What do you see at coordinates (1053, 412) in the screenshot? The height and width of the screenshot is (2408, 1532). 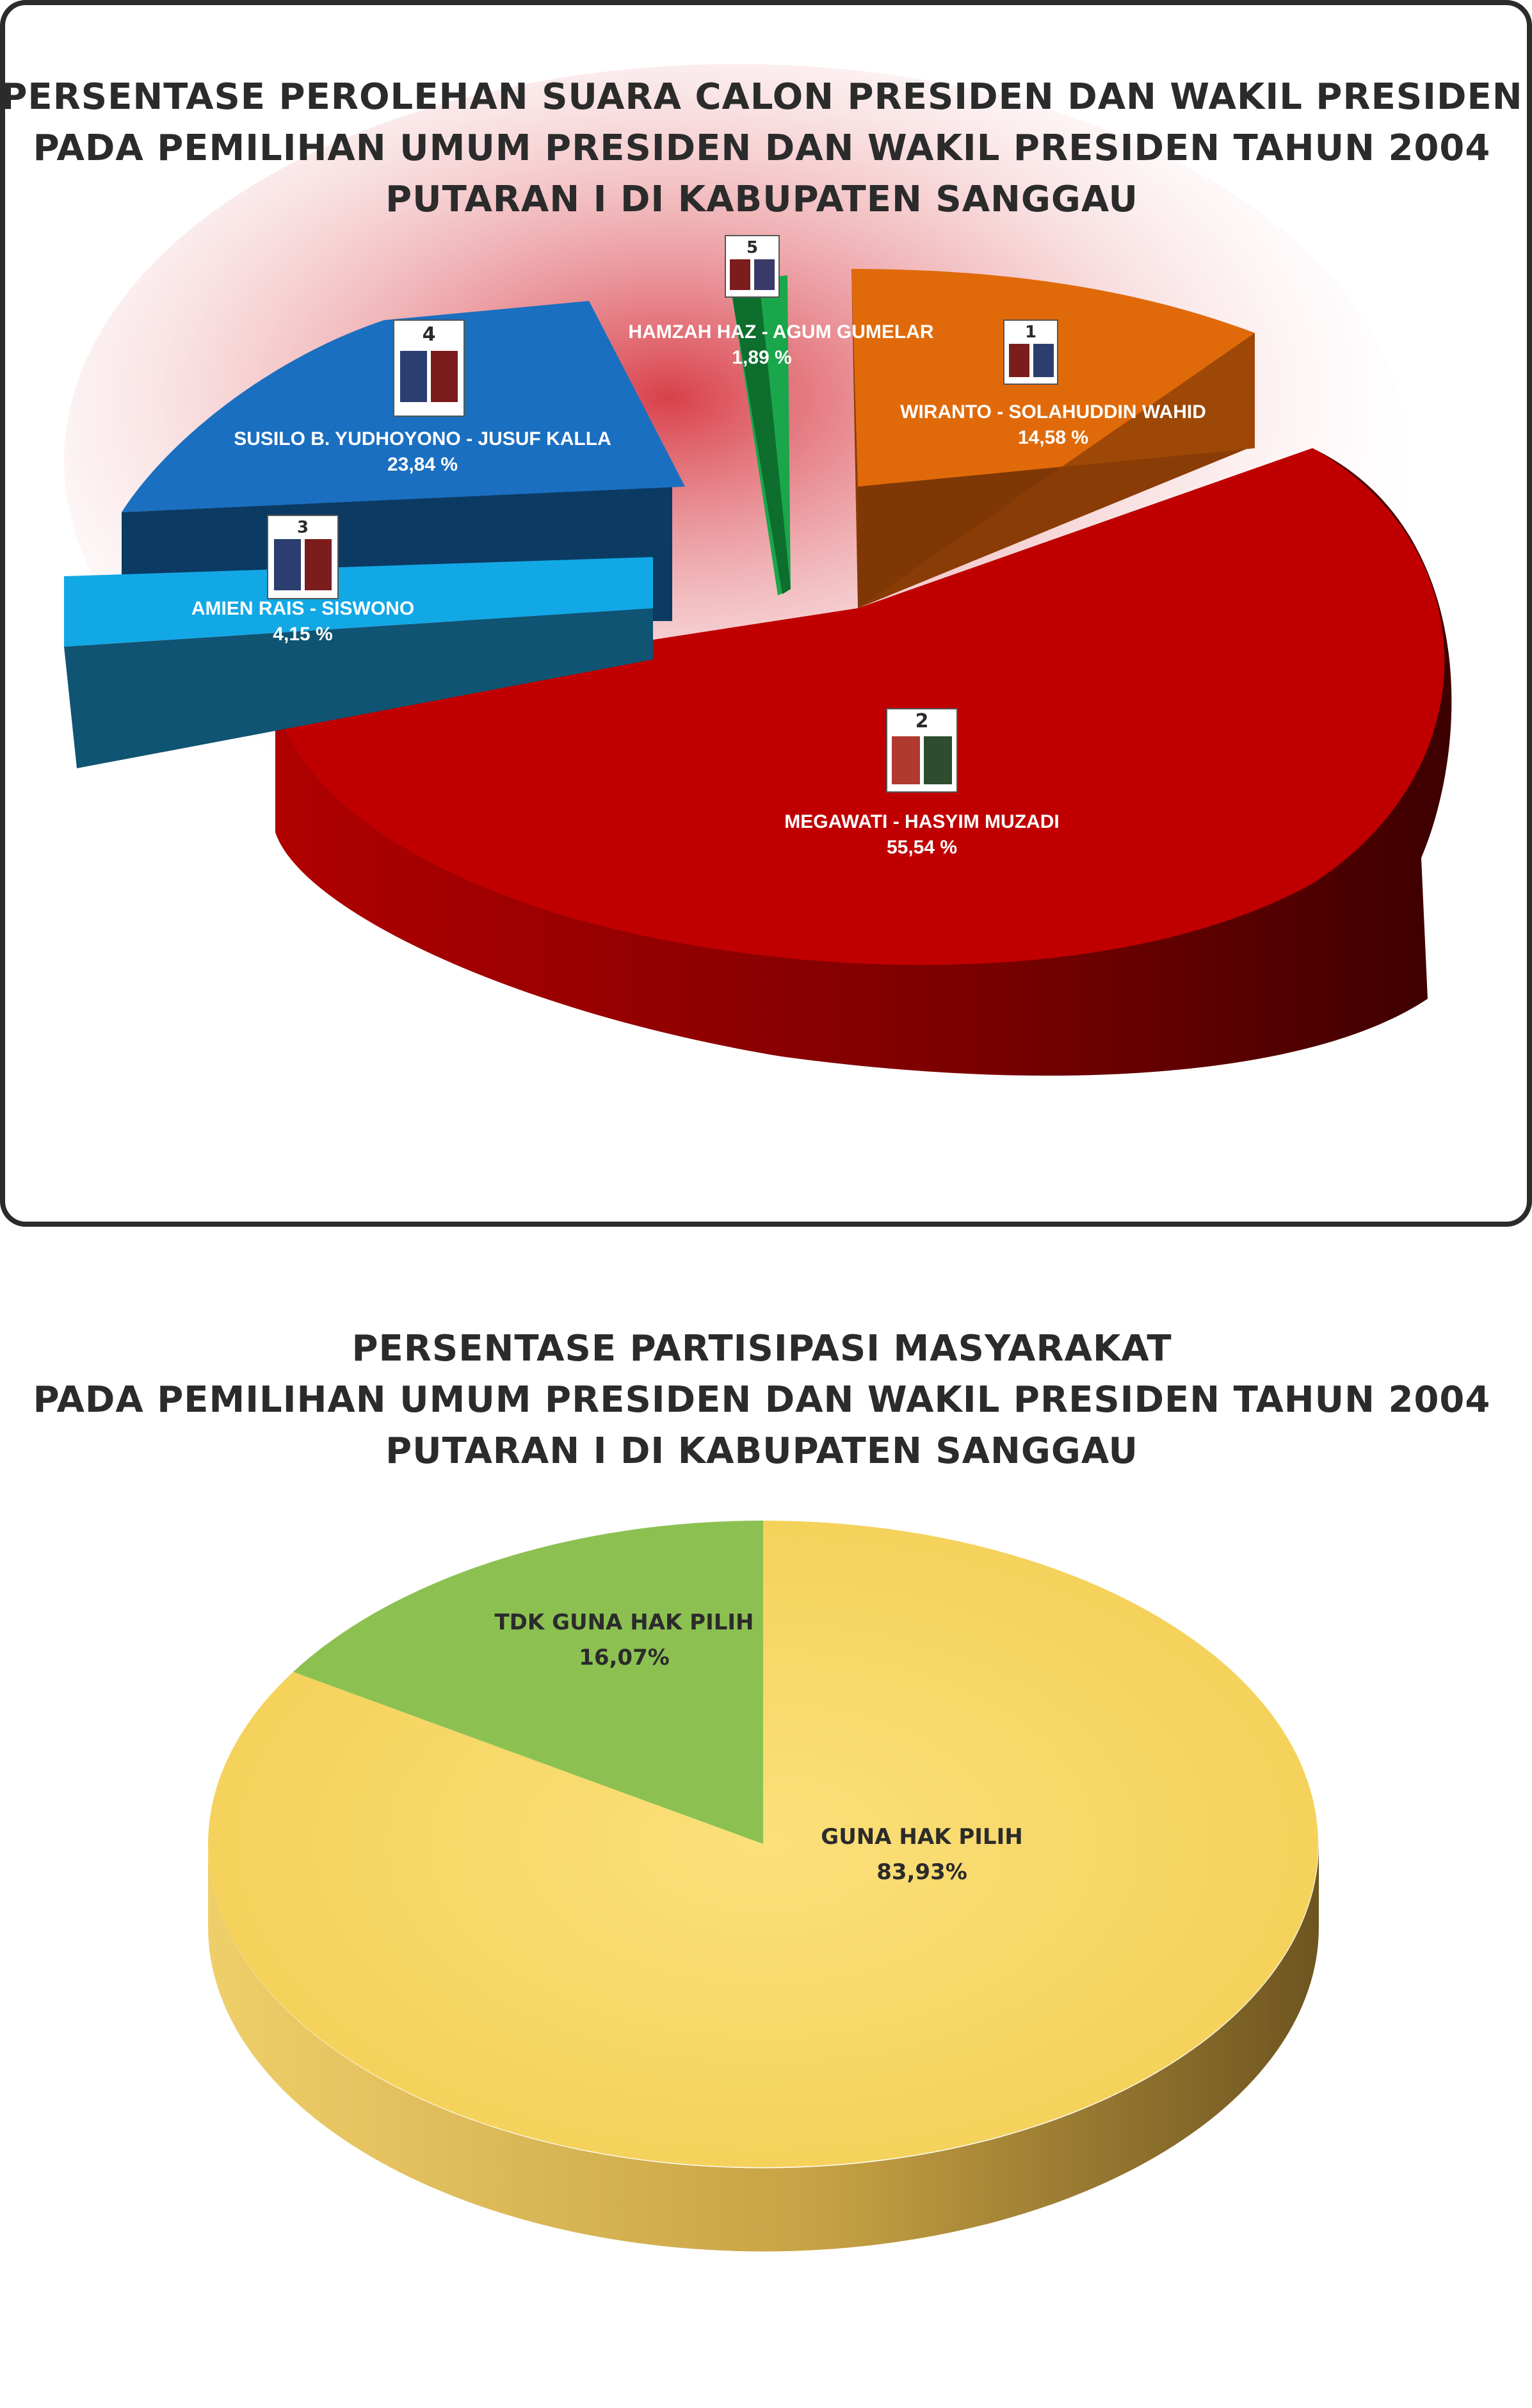 I see `slice-label-wiranto-name: WIRANTO - SOLAHUDDIN WAHID` at bounding box center [1053, 412].